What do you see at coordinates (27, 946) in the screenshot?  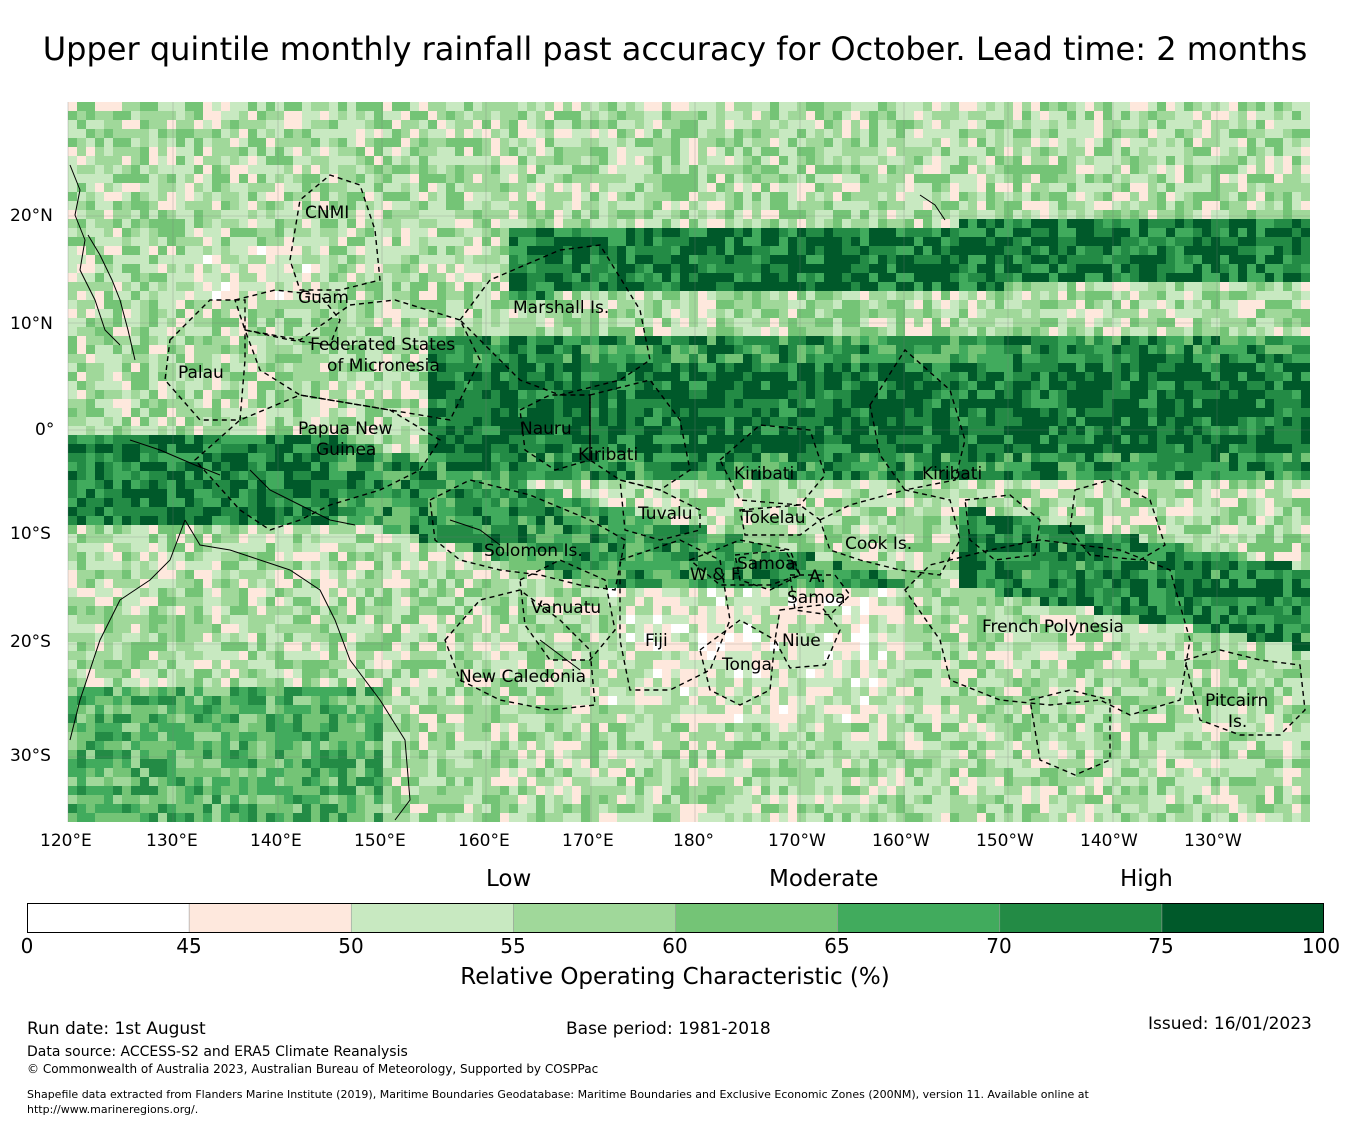 I see `colorbar-tick: 0` at bounding box center [27, 946].